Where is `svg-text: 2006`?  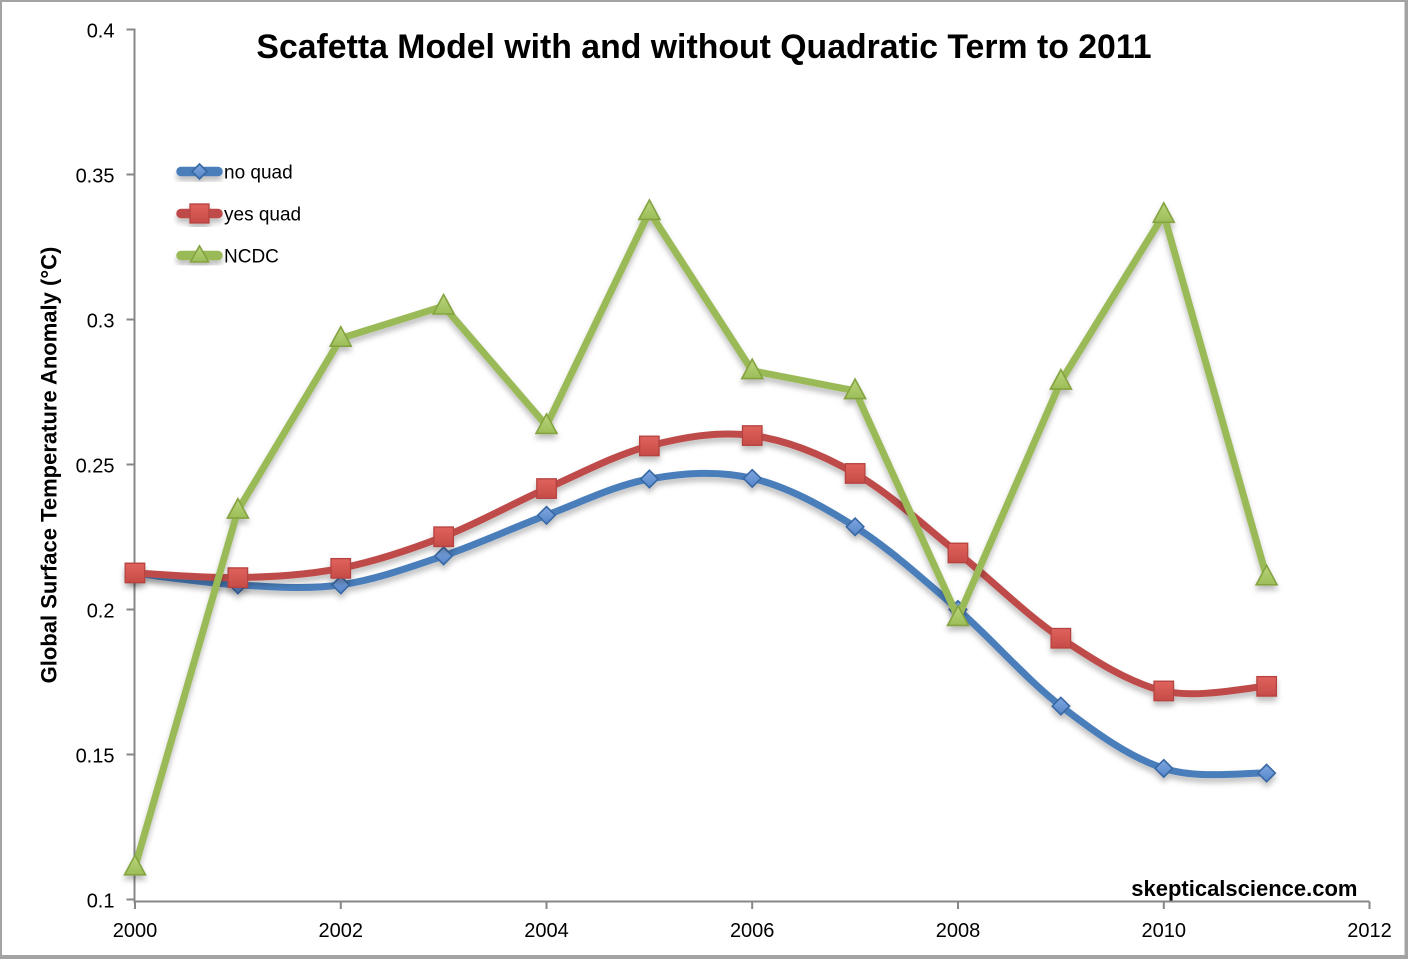 svg-text: 2006 is located at coordinates (752, 931).